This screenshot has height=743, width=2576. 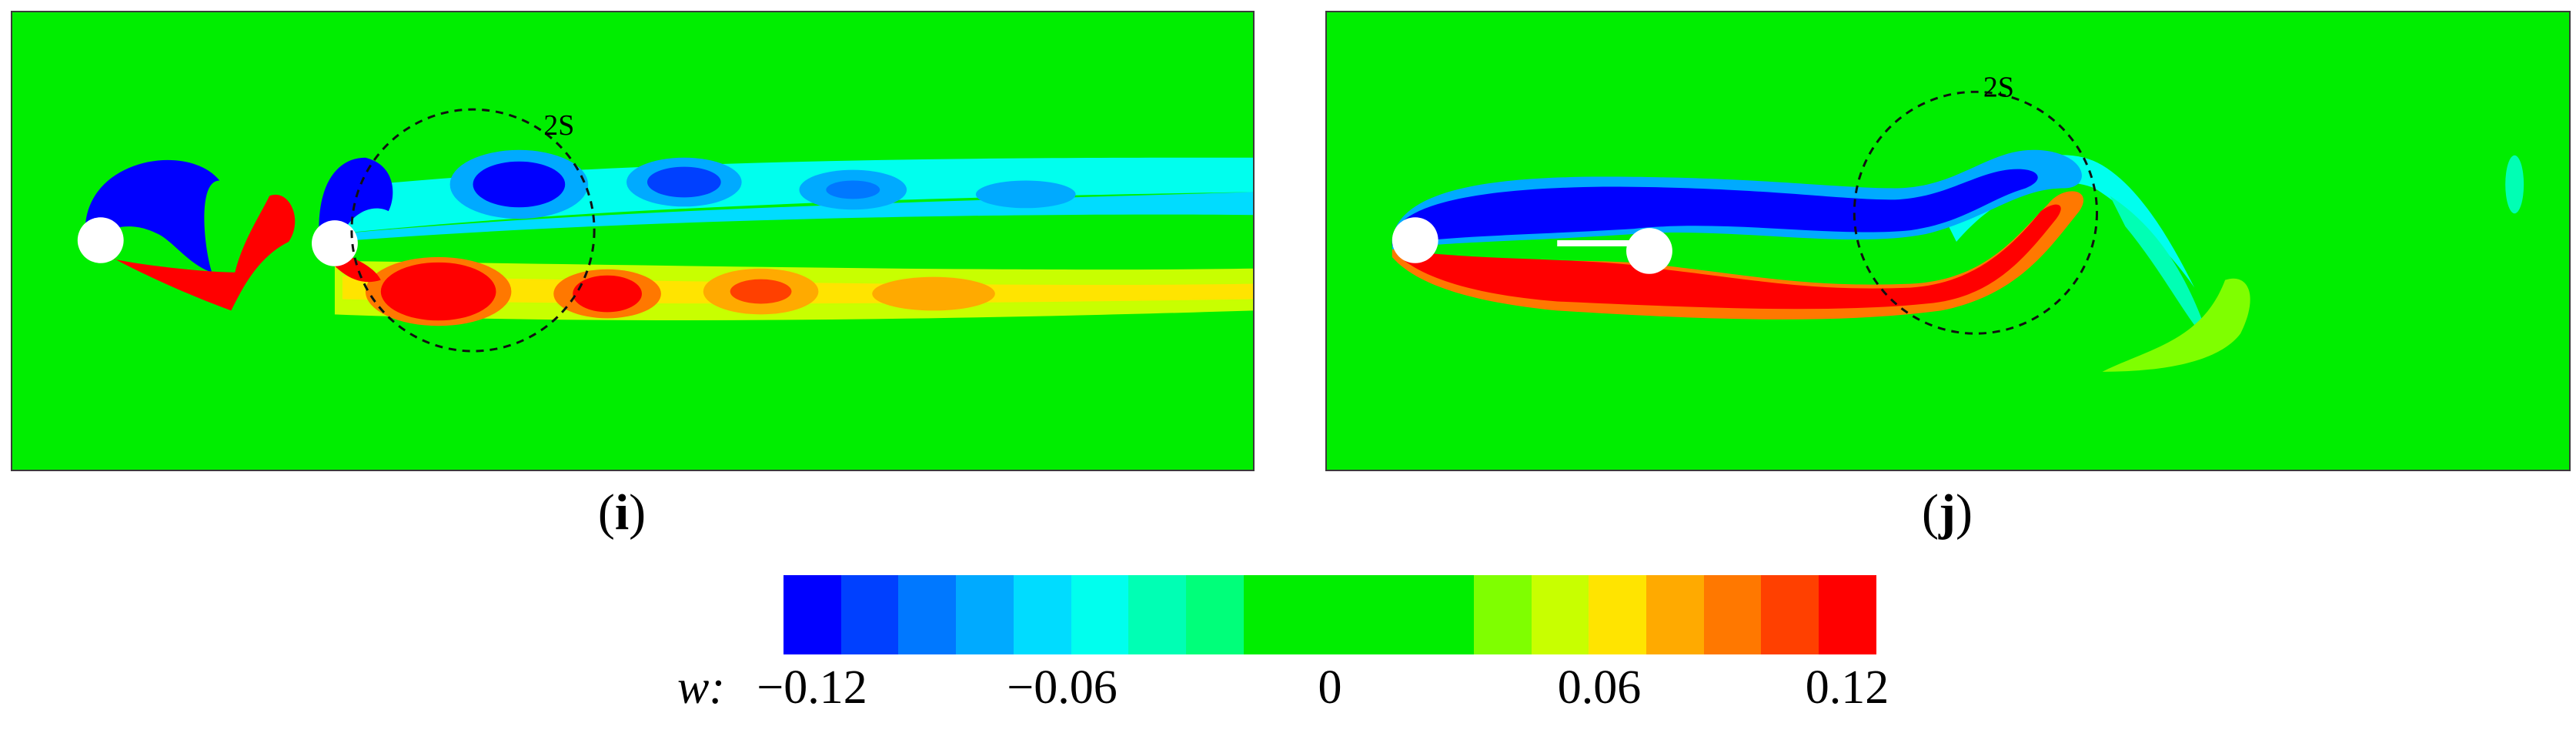 I want to click on vortex-neg-1-core, so click(x=519, y=184).